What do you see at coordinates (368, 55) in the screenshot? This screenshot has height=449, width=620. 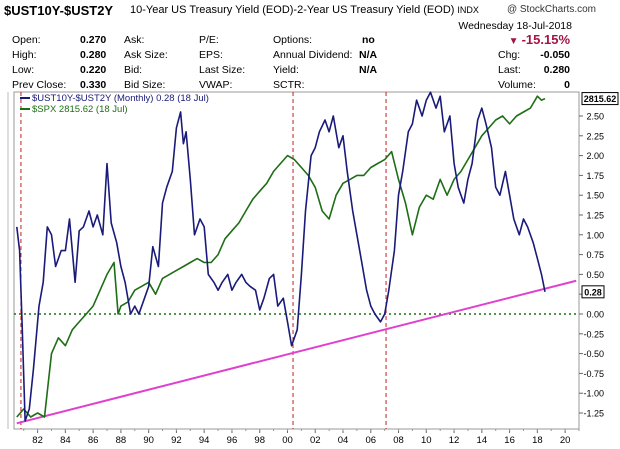 I see `dividend-value: N/A` at bounding box center [368, 55].